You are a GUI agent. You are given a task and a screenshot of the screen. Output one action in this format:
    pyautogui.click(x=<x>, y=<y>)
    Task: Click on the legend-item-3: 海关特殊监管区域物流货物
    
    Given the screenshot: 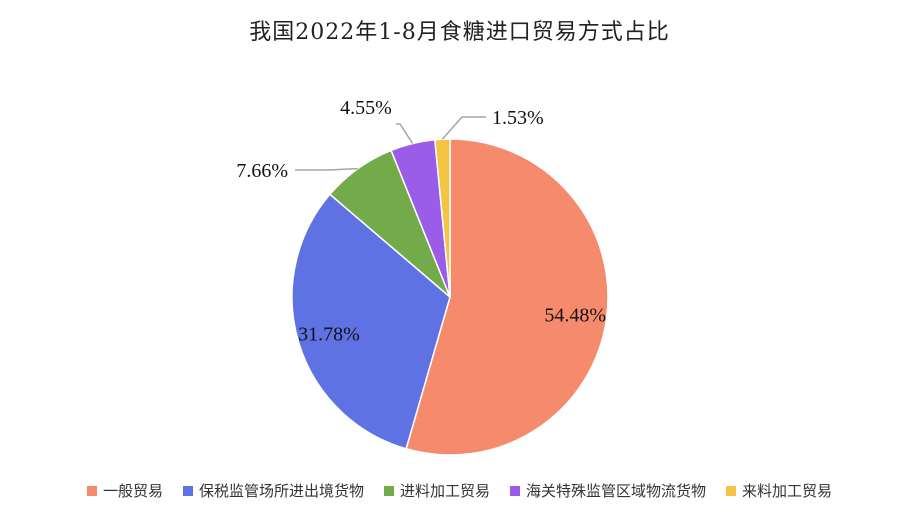 What is the action you would take?
    pyautogui.click(x=608, y=490)
    